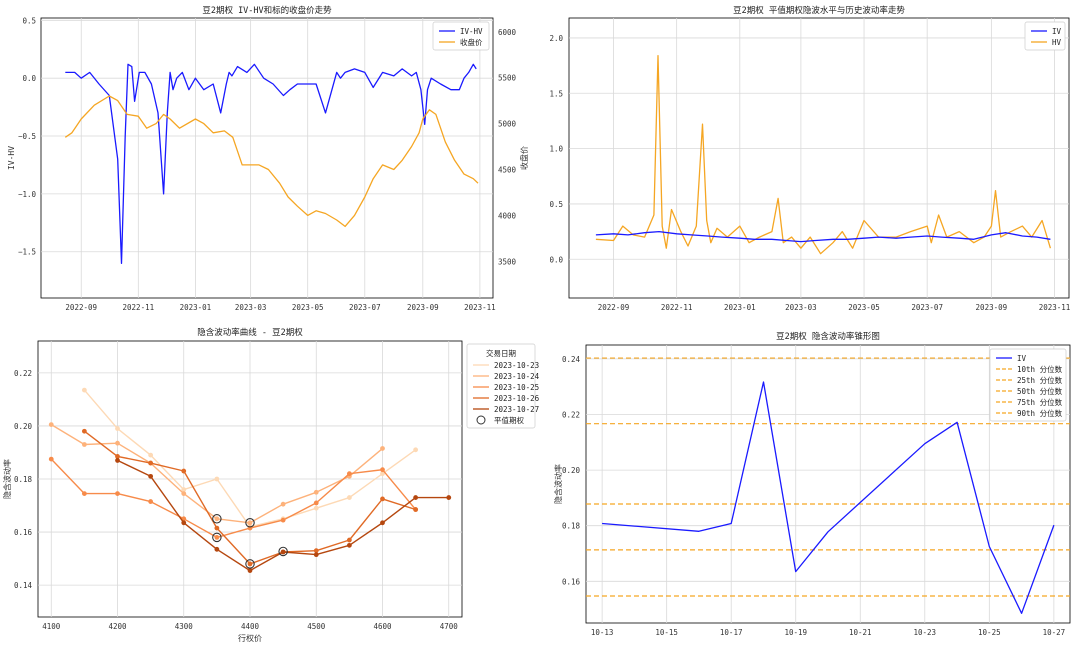  What do you see at coordinates (927, 307) in the screenshot?
I see `p1-x-tick-5: 2023-07` at bounding box center [927, 307].